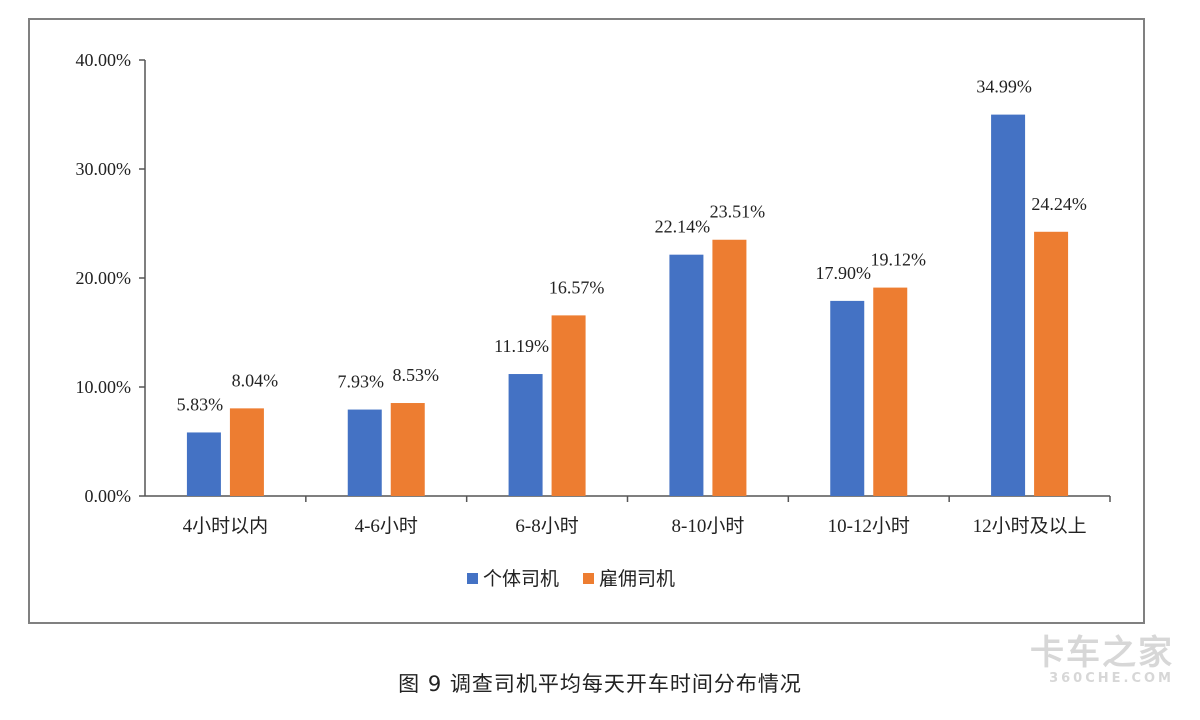 The width and height of the screenshot is (1200, 720). What do you see at coordinates (1004, 87) in the screenshot?
I see `data-label: 34.99%` at bounding box center [1004, 87].